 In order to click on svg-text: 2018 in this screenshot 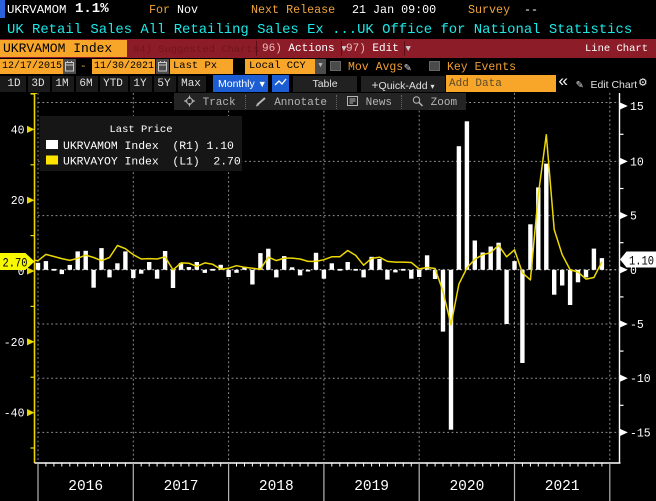, I will do `click(276, 487)`.